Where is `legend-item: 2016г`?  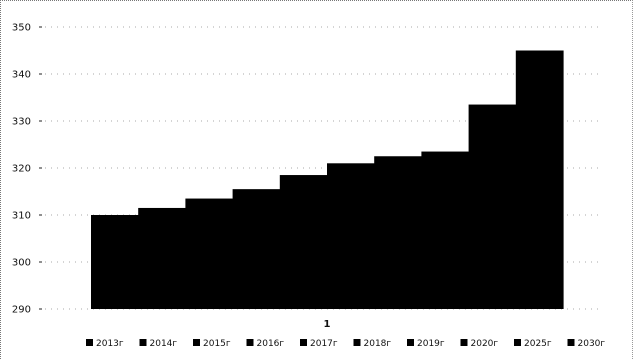 legend-item: 2016г is located at coordinates (265, 344).